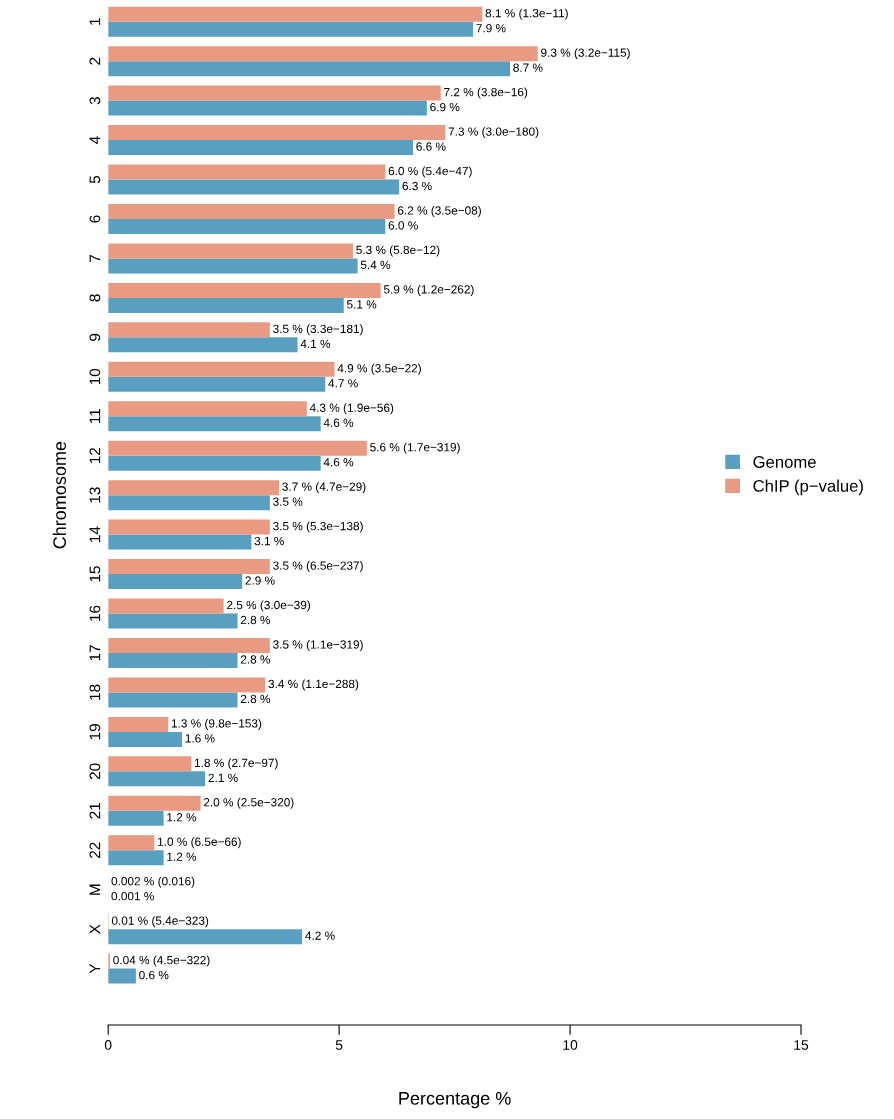 The width and height of the screenshot is (894, 1119). I want to click on data-label: 8.7 %, so click(528, 67).